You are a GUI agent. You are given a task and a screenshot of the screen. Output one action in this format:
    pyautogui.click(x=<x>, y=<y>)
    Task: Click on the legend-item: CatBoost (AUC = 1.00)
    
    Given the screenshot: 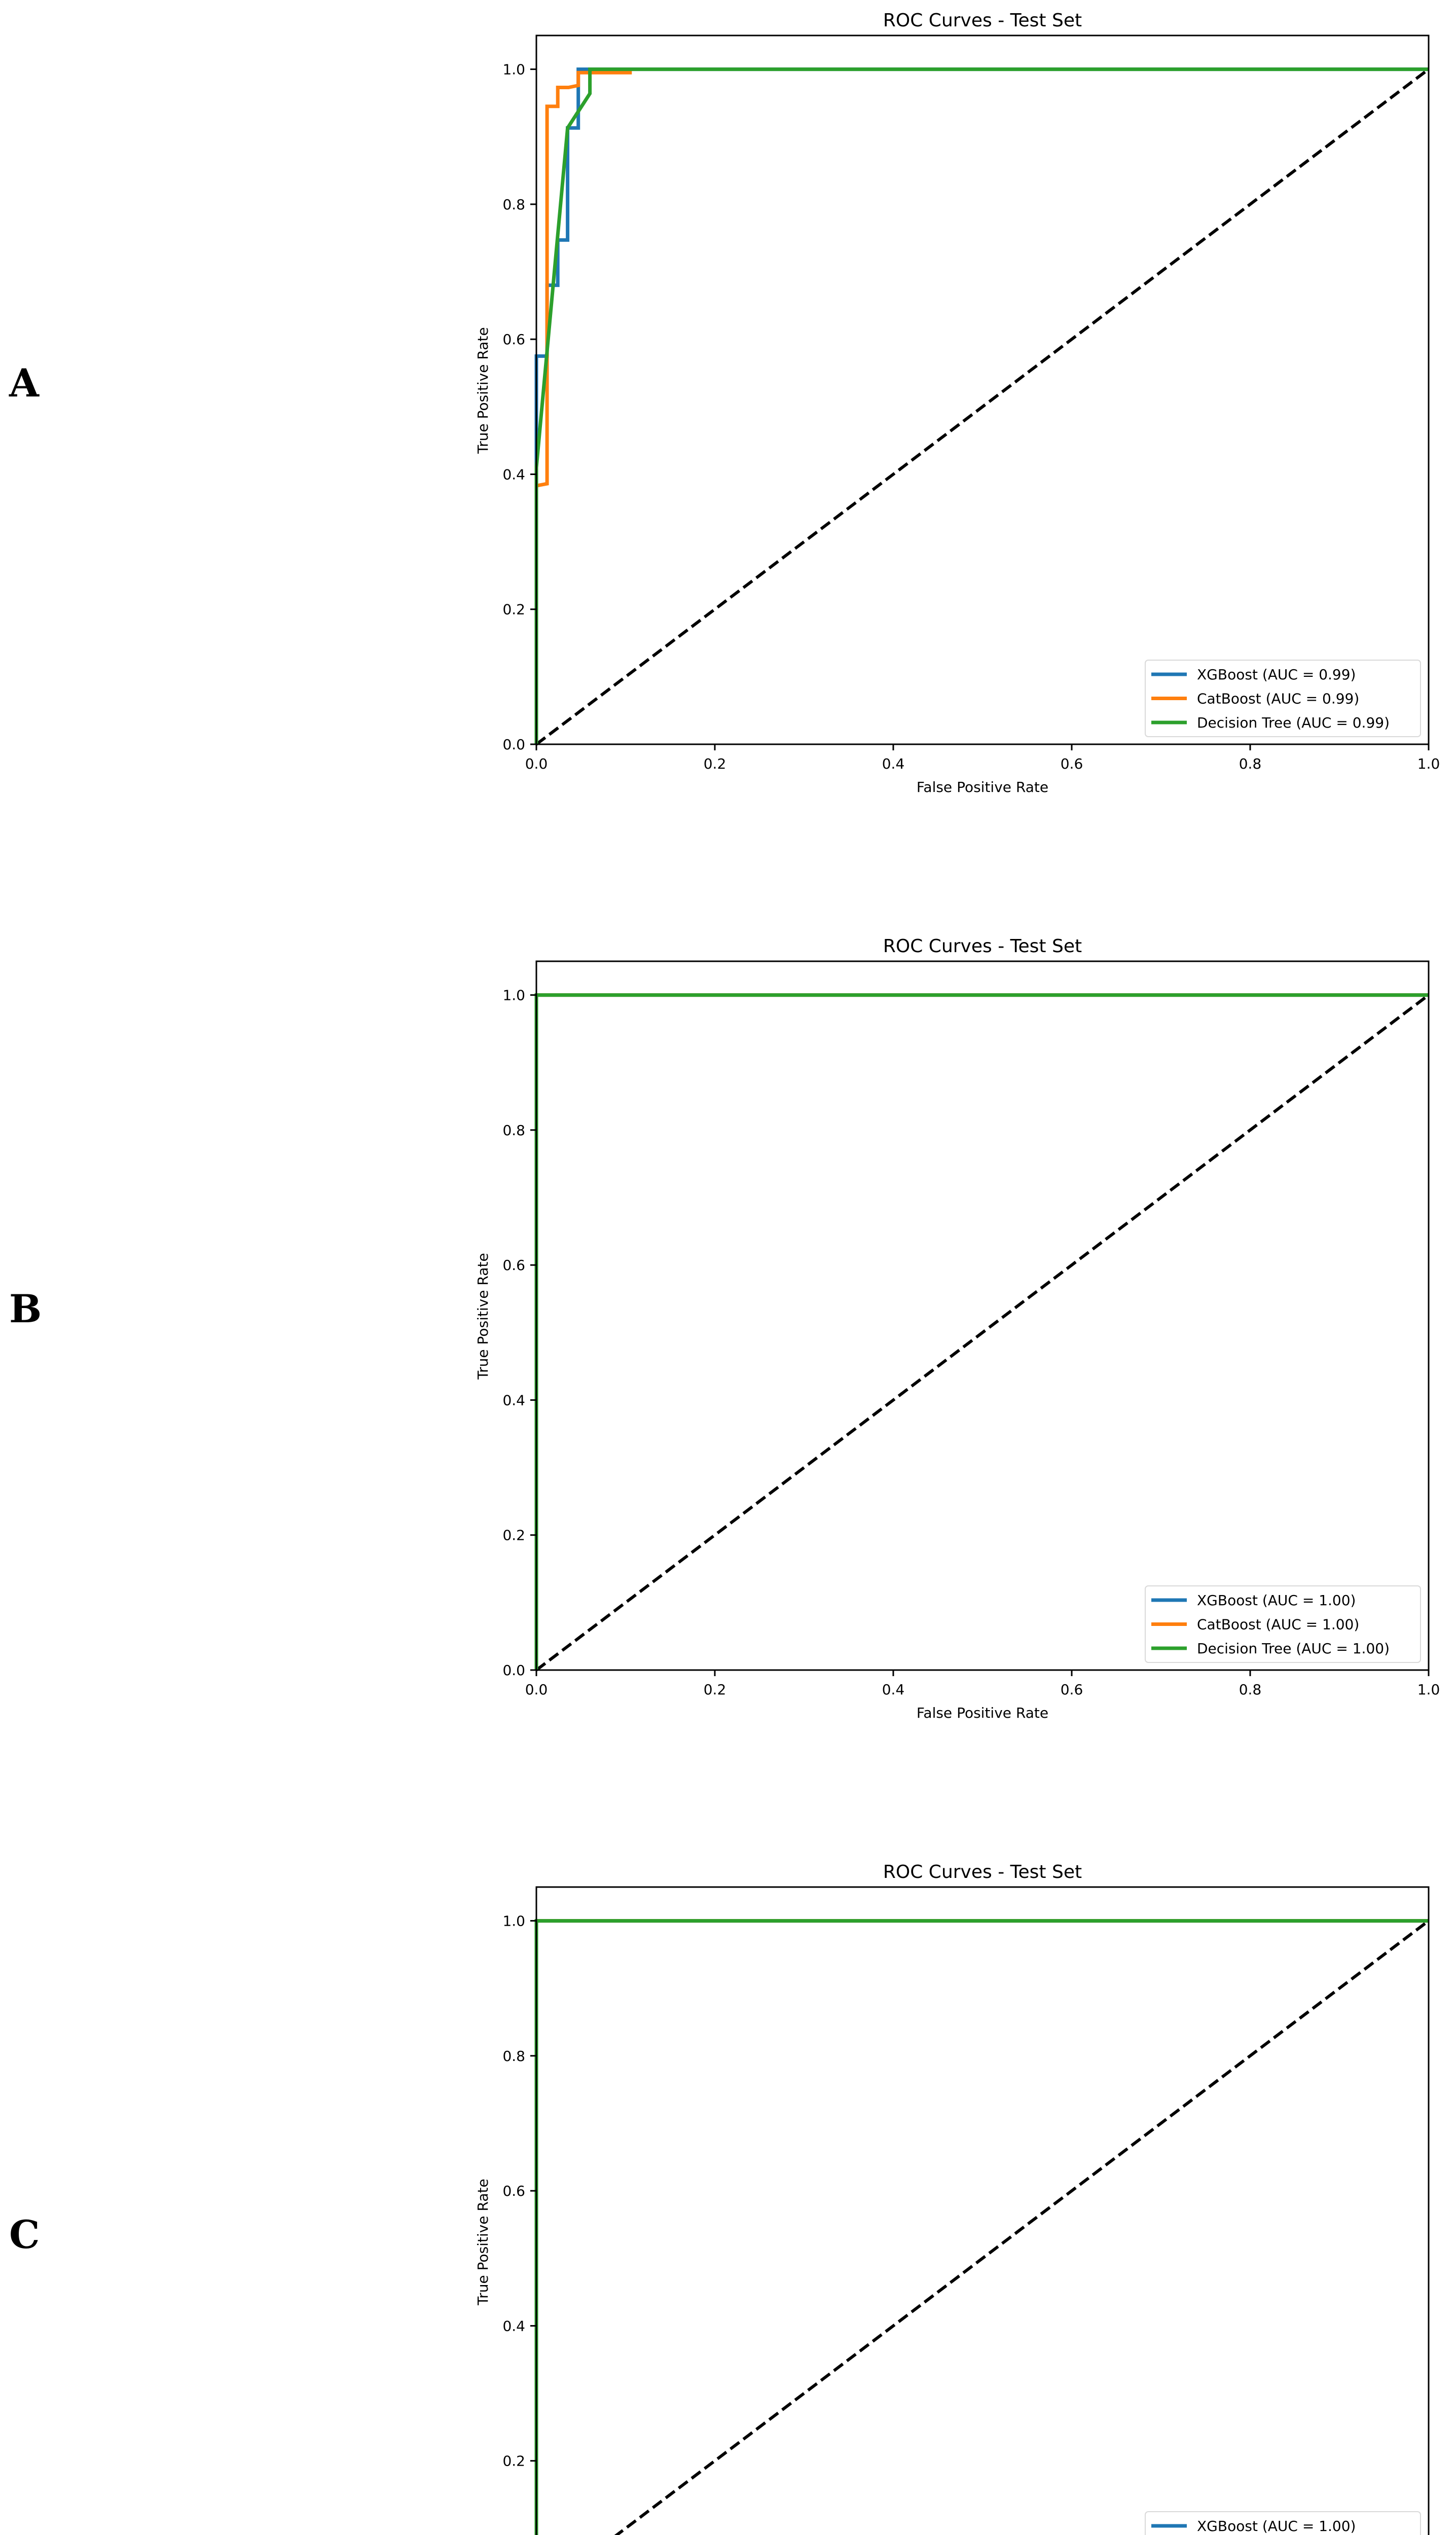 What is the action you would take?
    pyautogui.click(x=1255, y=1625)
    